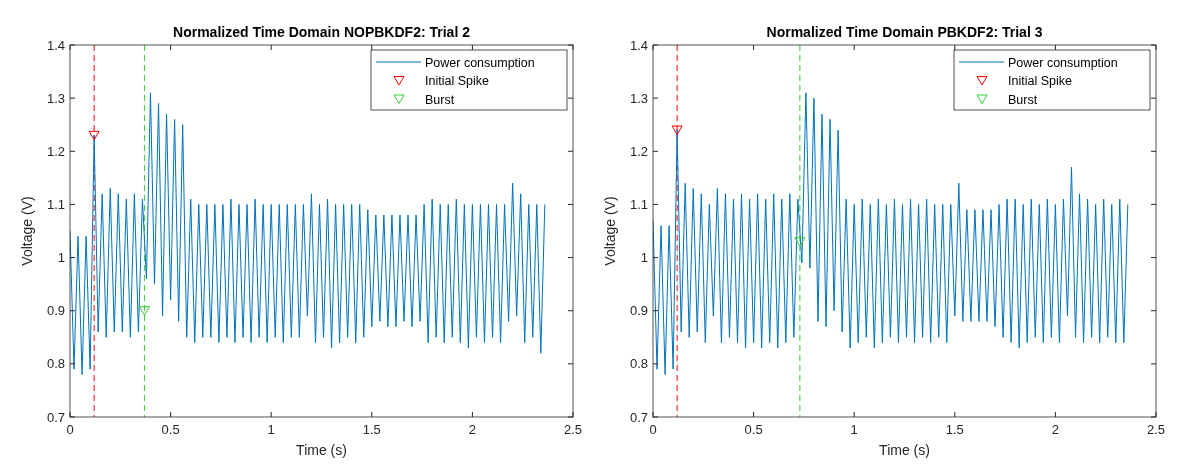  I want to click on chart-title: Normalized Time Domain NOPBKDF2: Trial 2, so click(322, 32).